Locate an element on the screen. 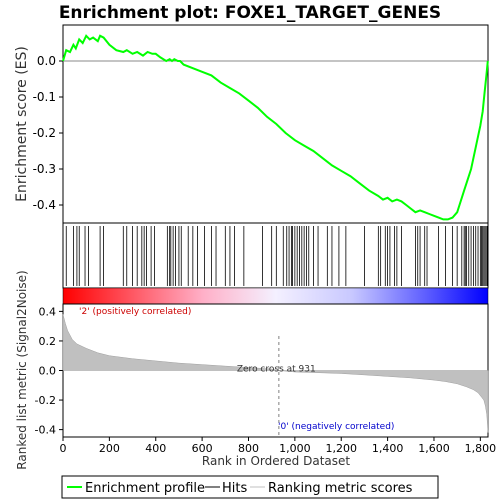 The height and width of the screenshot is (500, 500). x-tick-label: 800 is located at coordinates (248, 448).